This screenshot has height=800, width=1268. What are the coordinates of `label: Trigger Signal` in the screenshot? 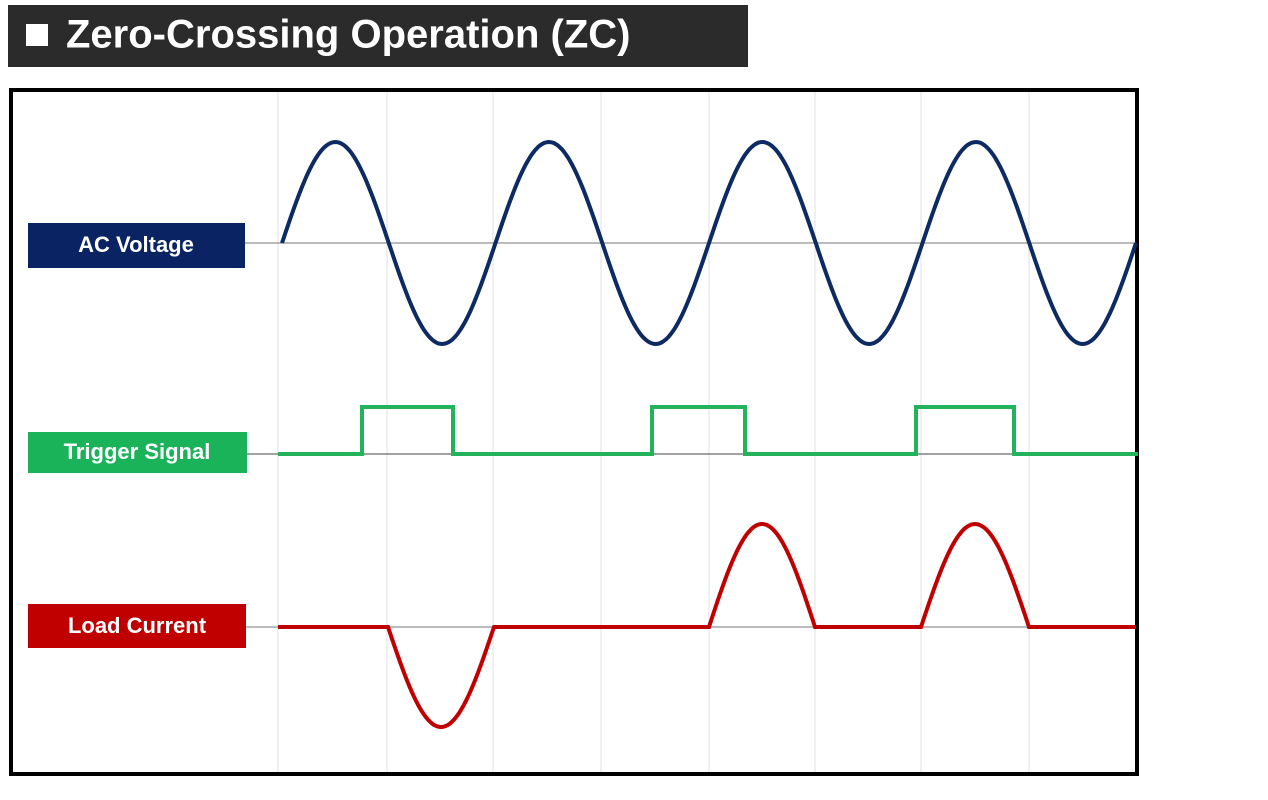 It's located at (137, 451).